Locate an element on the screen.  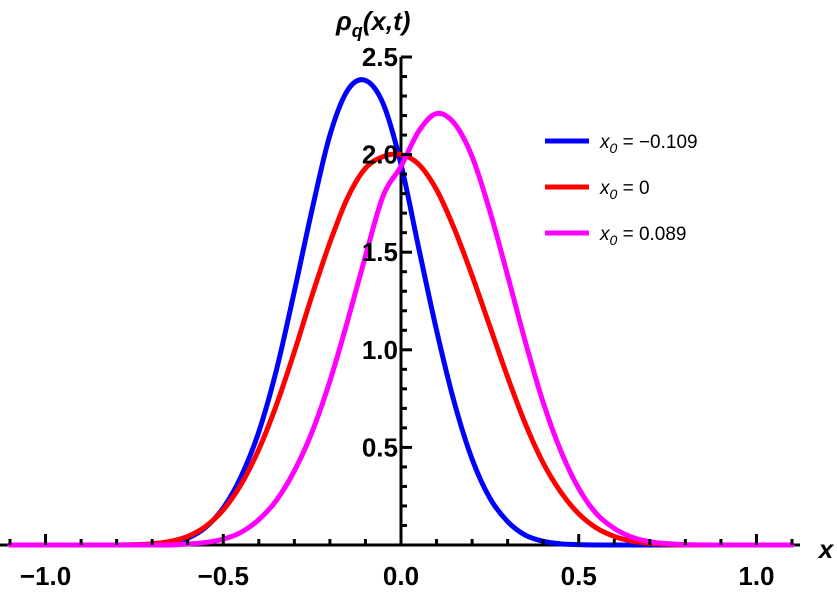
legend-label: x0 = 0.089 is located at coordinates (643, 236).